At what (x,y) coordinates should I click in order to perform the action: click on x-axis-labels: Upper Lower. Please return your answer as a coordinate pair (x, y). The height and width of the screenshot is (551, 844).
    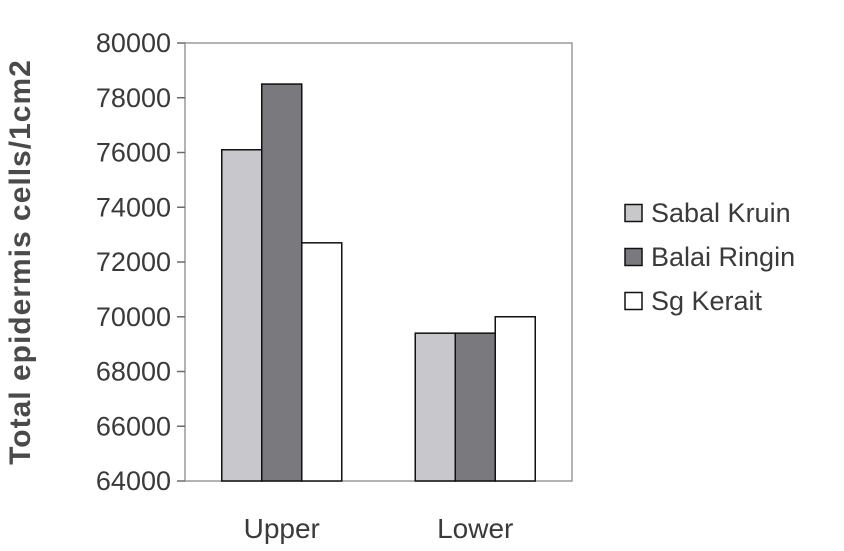
    Looking at the image, I should click on (379, 528).